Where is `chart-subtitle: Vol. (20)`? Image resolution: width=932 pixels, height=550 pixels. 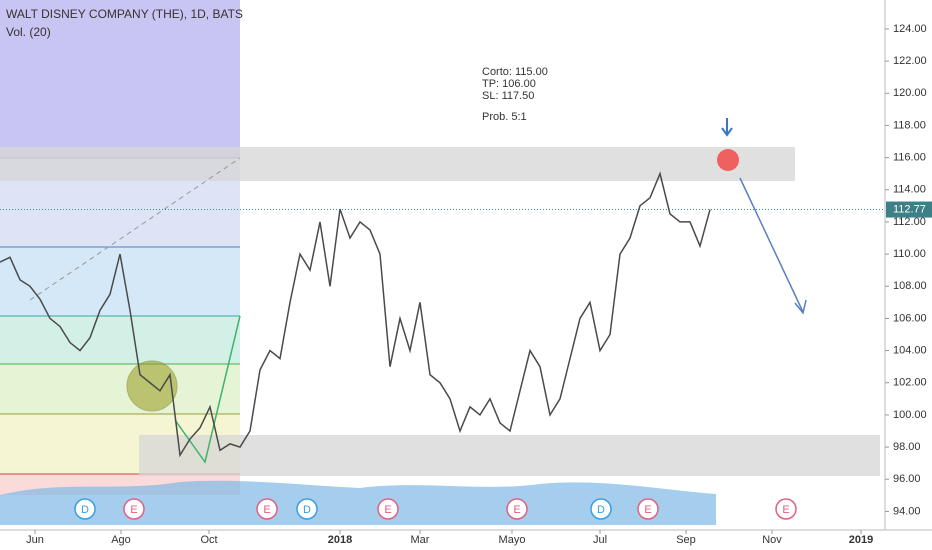 chart-subtitle: Vol. (20) is located at coordinates (28, 32).